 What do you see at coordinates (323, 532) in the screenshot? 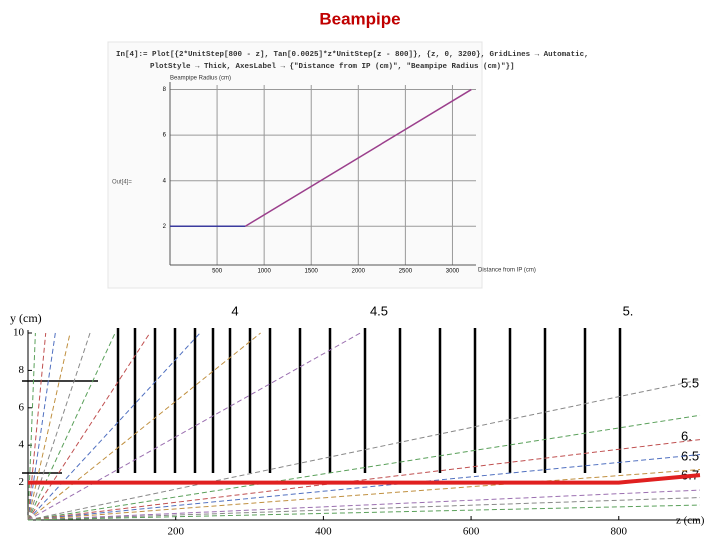
I see `x-tick-label: 400` at bounding box center [323, 532].